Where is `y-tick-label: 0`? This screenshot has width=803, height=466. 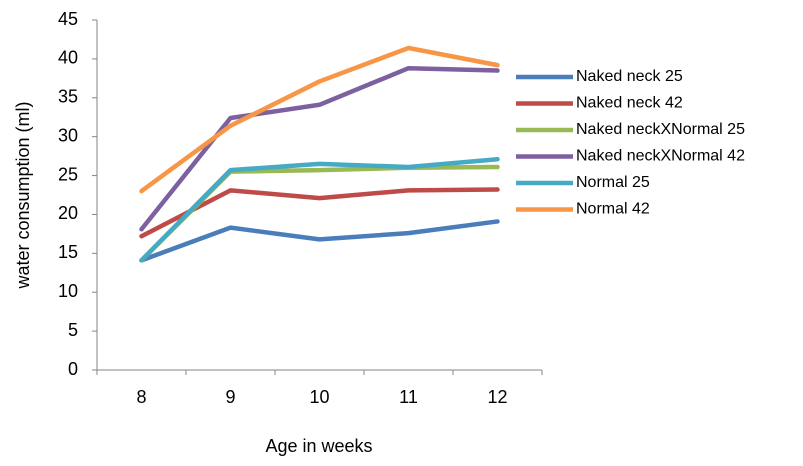 y-tick-label: 0 is located at coordinates (73, 369).